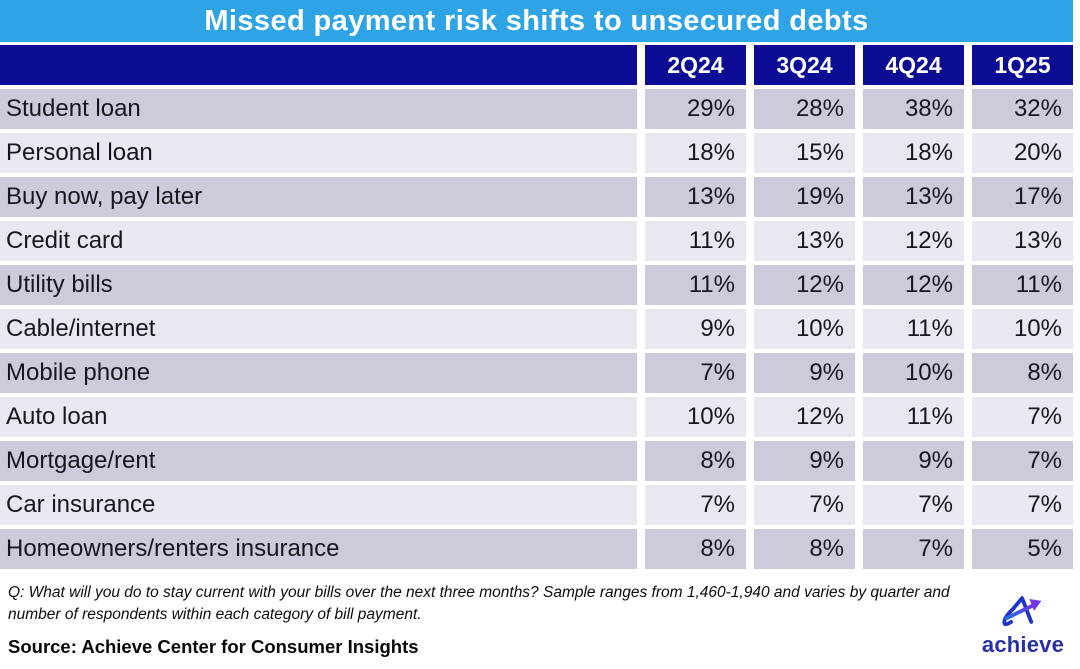  I want to click on row-label: Mortgage/rent, so click(318, 461).